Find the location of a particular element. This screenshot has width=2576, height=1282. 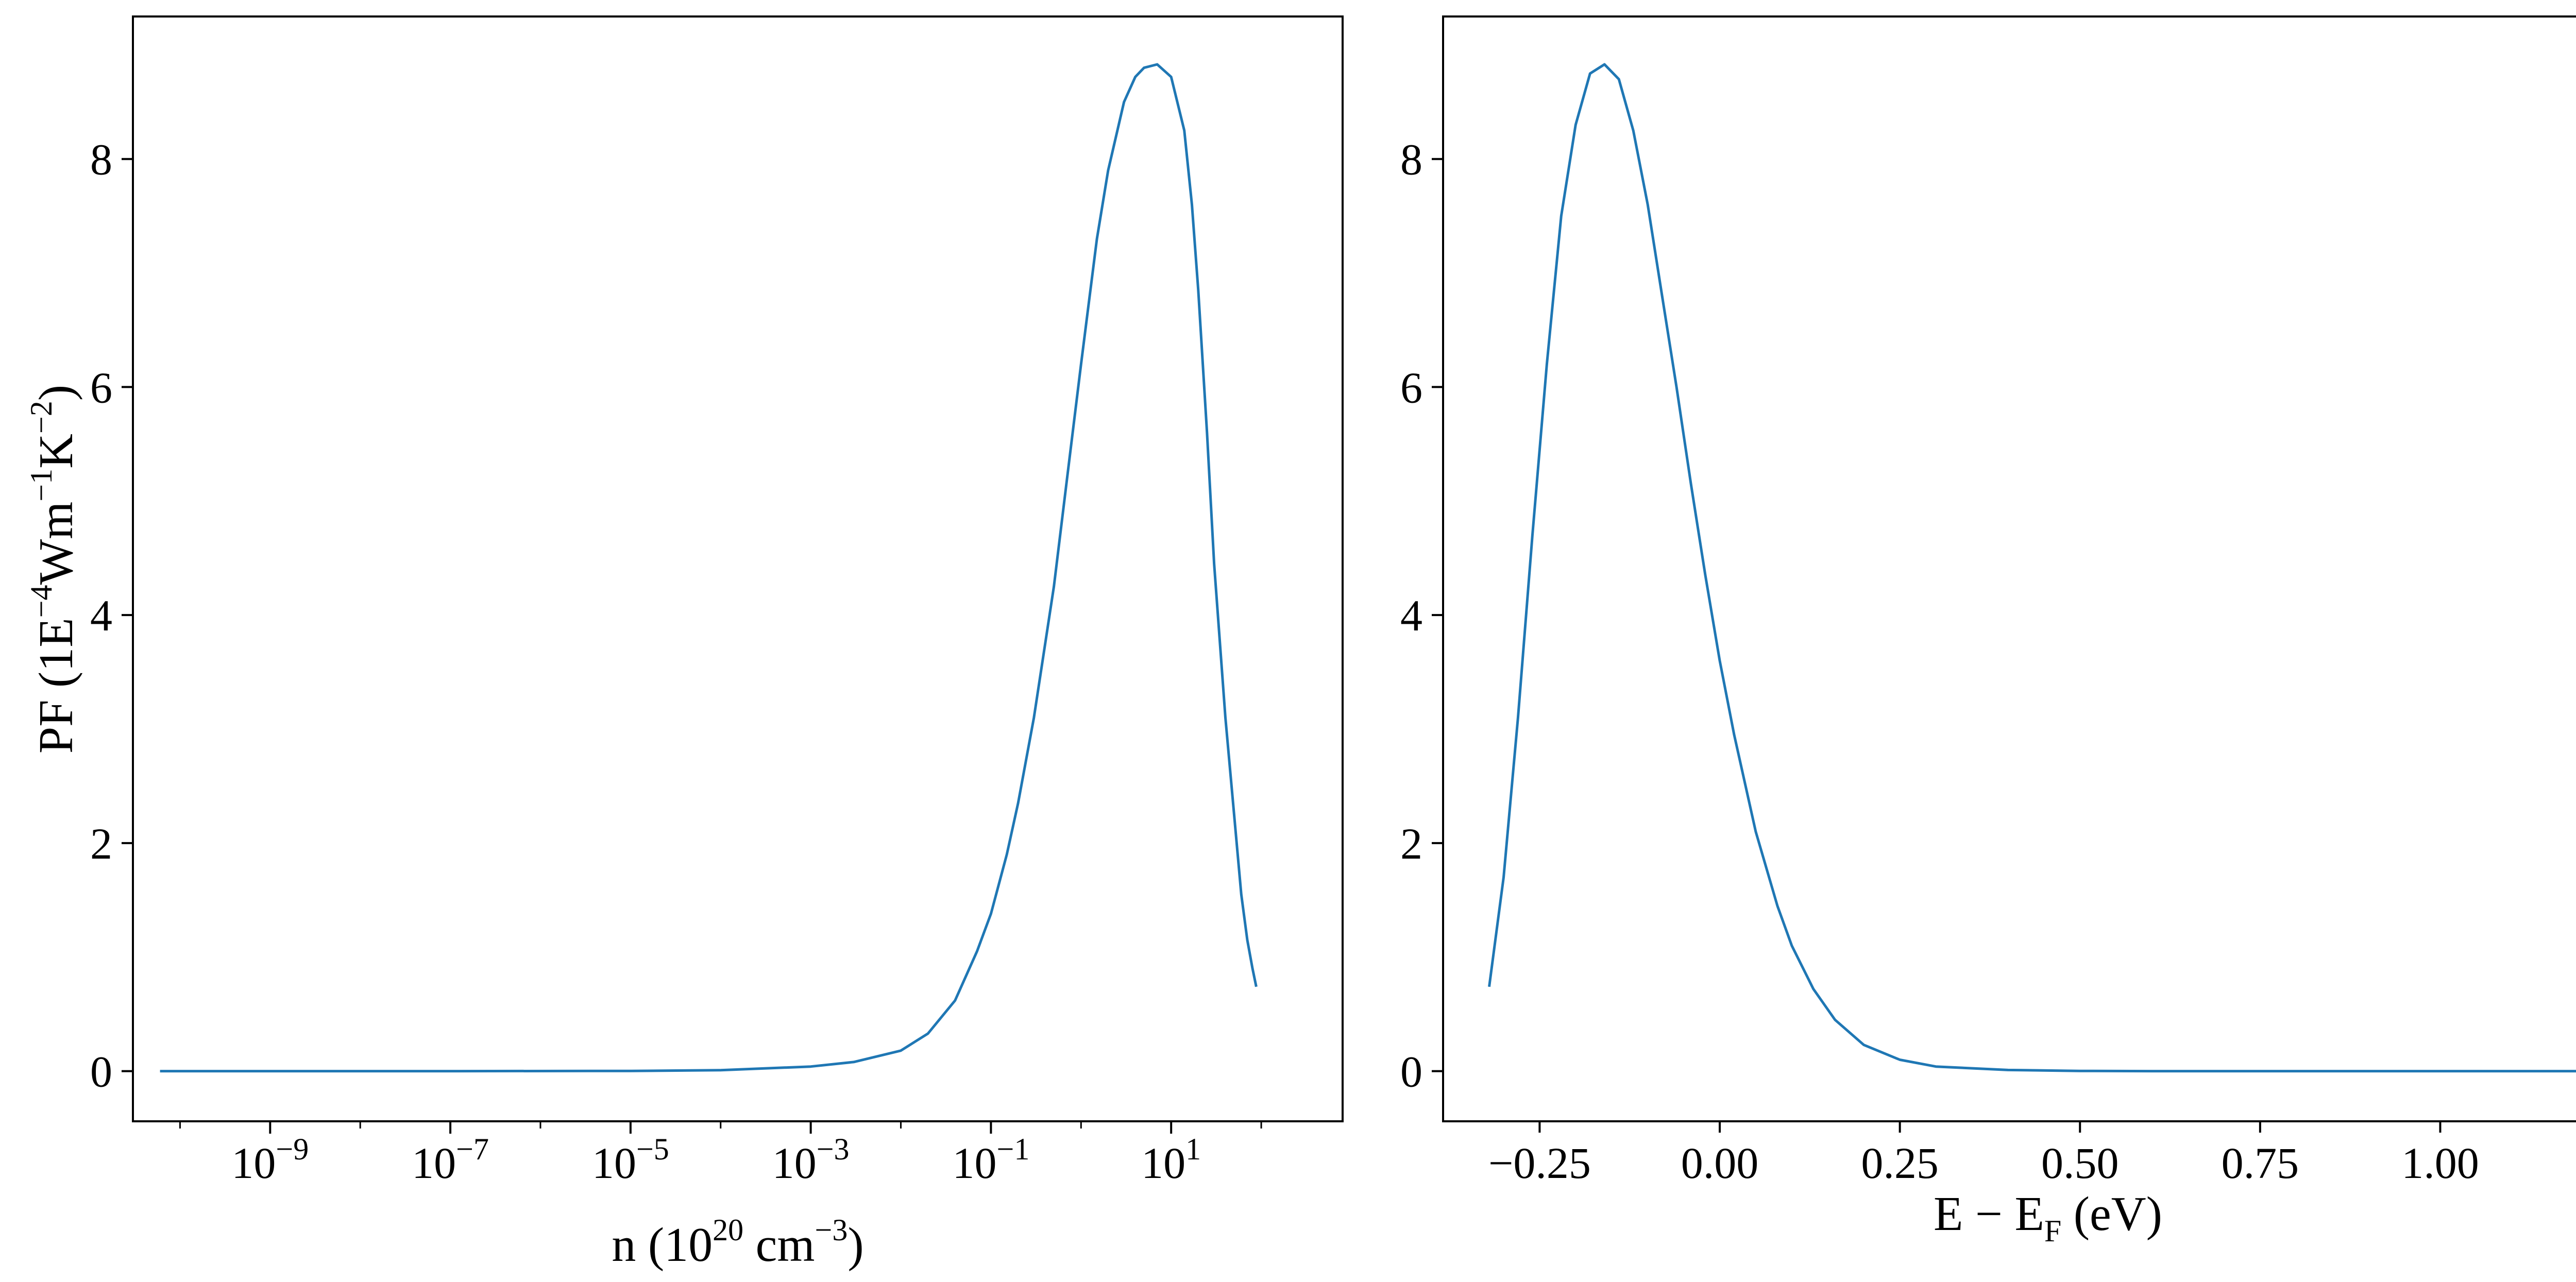

right-x-tick-label: 0.25 is located at coordinates (1900, 1163).